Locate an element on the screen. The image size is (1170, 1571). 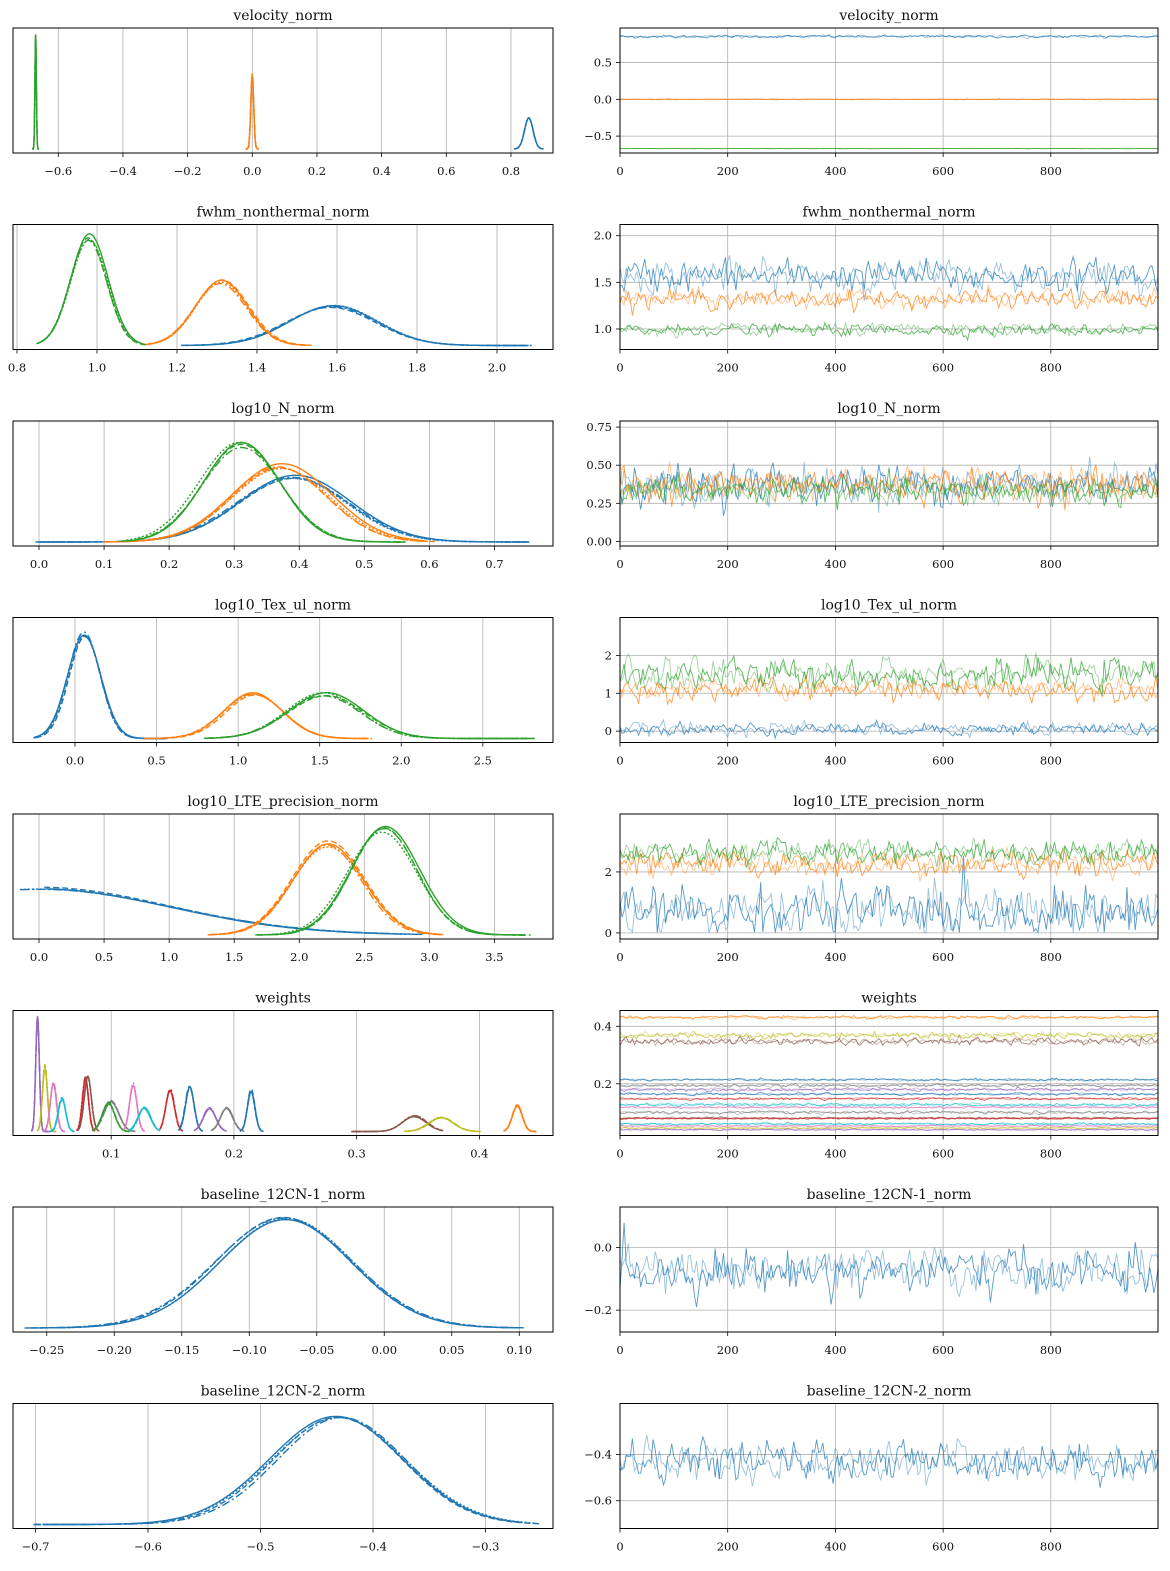
x-tick-label: 1.4 is located at coordinates (257, 368).